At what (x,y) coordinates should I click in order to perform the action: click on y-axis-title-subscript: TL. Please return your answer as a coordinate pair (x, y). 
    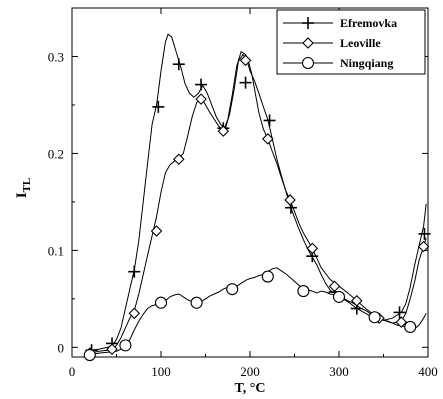
    Looking at the image, I should click on (27, 185).